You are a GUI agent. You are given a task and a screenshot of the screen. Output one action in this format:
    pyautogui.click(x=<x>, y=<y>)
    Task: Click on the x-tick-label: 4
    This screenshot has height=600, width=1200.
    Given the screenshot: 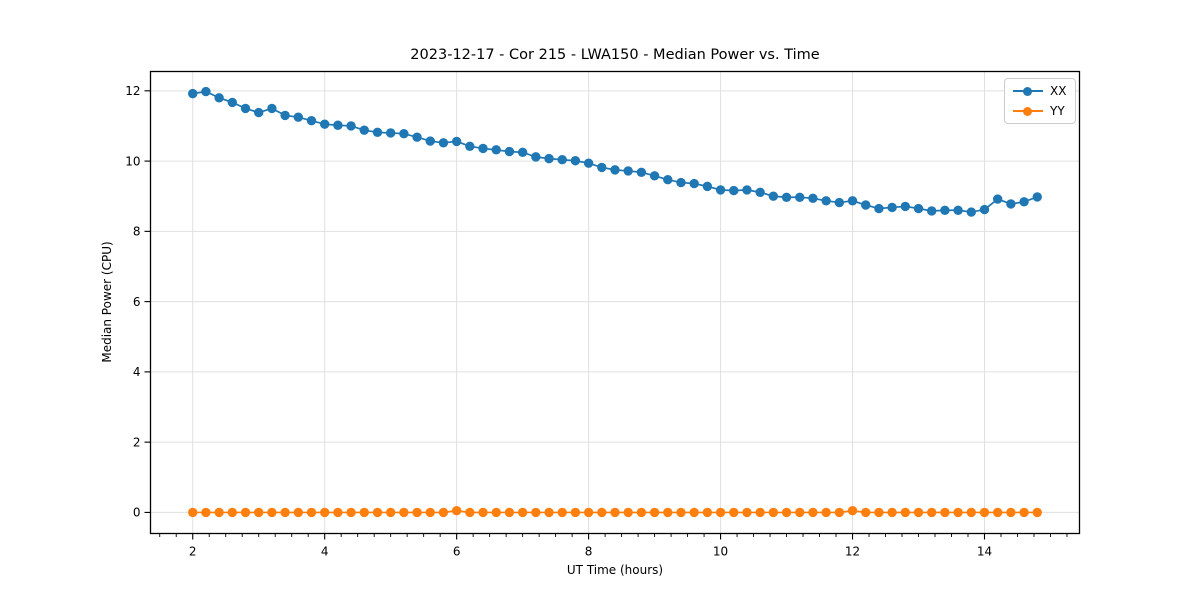 What is the action you would take?
    pyautogui.click(x=325, y=552)
    